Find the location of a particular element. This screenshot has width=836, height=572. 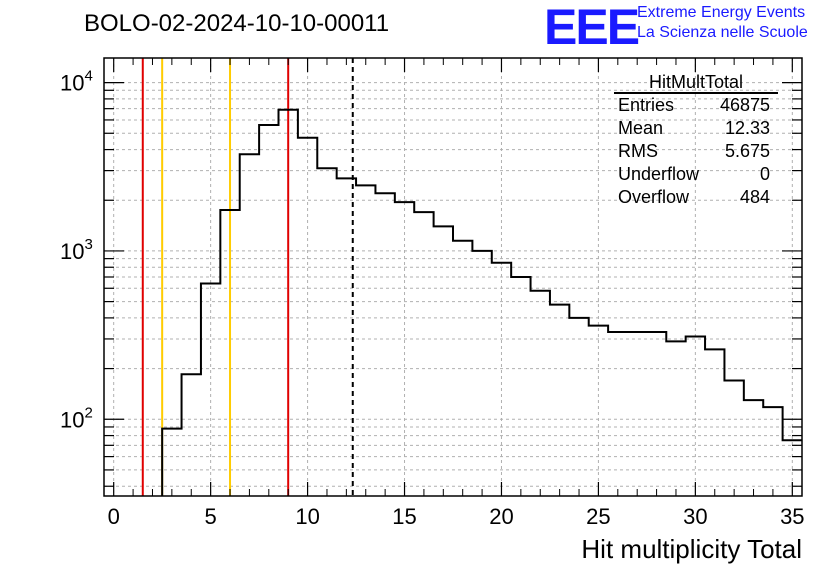

logo-subtitle-line1: Extreme Energy Events is located at coordinates (721, 12).